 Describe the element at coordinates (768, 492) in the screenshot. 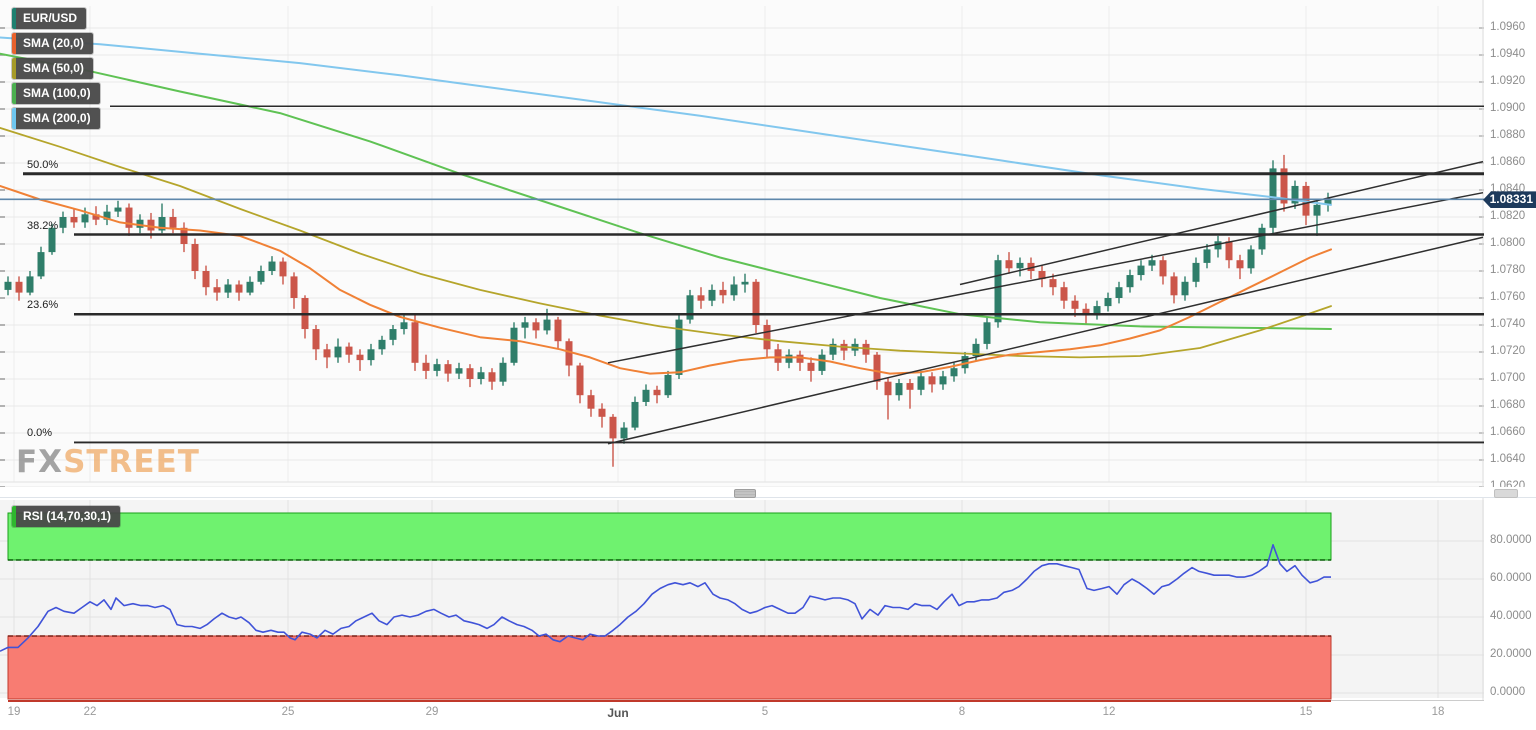

I see `panel-divider` at that location.